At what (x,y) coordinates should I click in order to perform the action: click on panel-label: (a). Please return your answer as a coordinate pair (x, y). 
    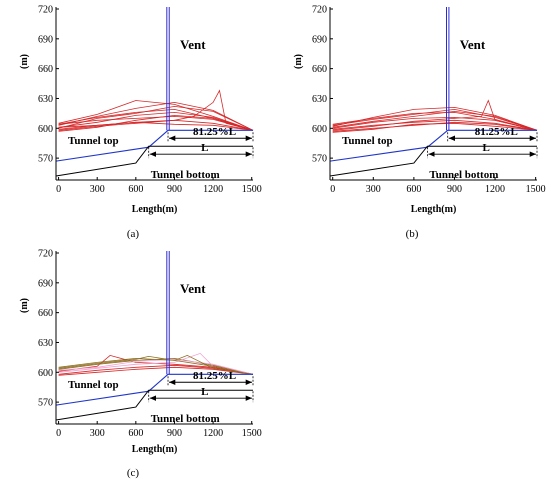
    Looking at the image, I should click on (133, 234).